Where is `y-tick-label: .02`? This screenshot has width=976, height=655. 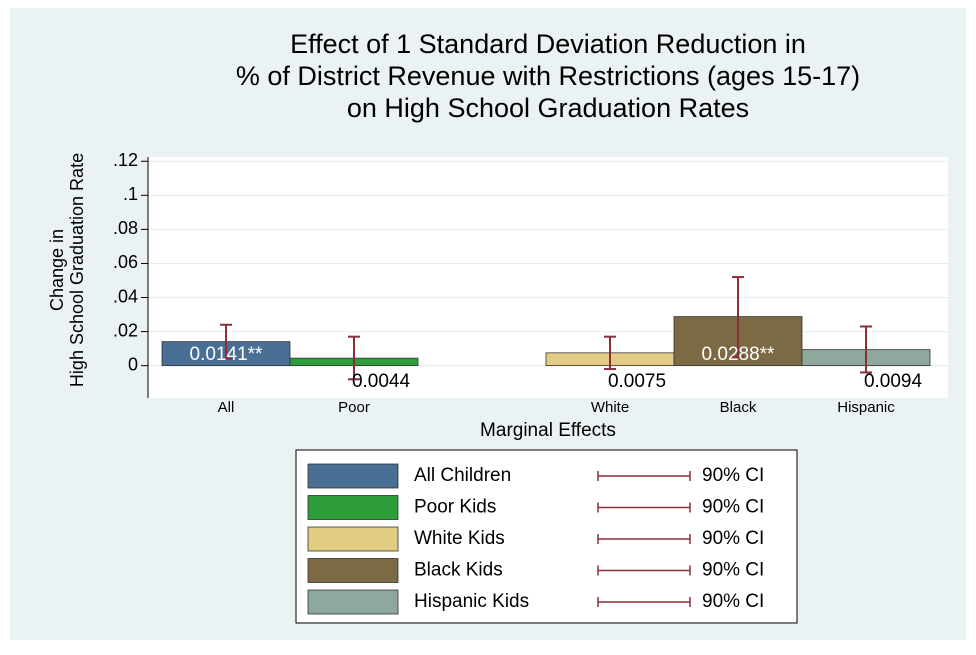
y-tick-label: .02 is located at coordinates (125, 330).